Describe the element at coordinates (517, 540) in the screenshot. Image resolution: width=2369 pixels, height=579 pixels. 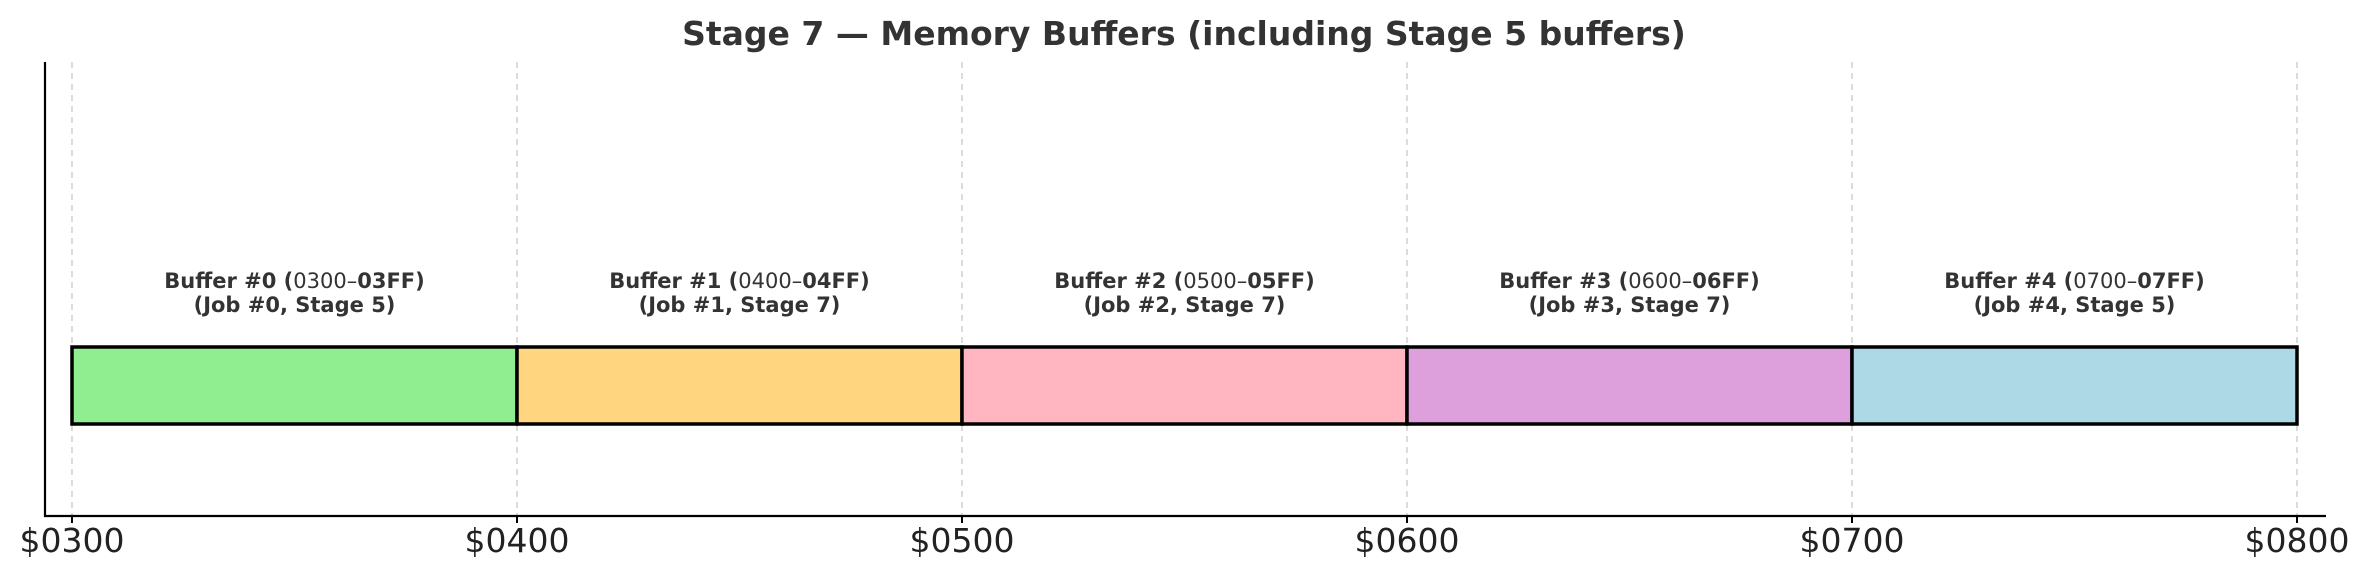
I see `x-tick-label-1: $0400` at that location.